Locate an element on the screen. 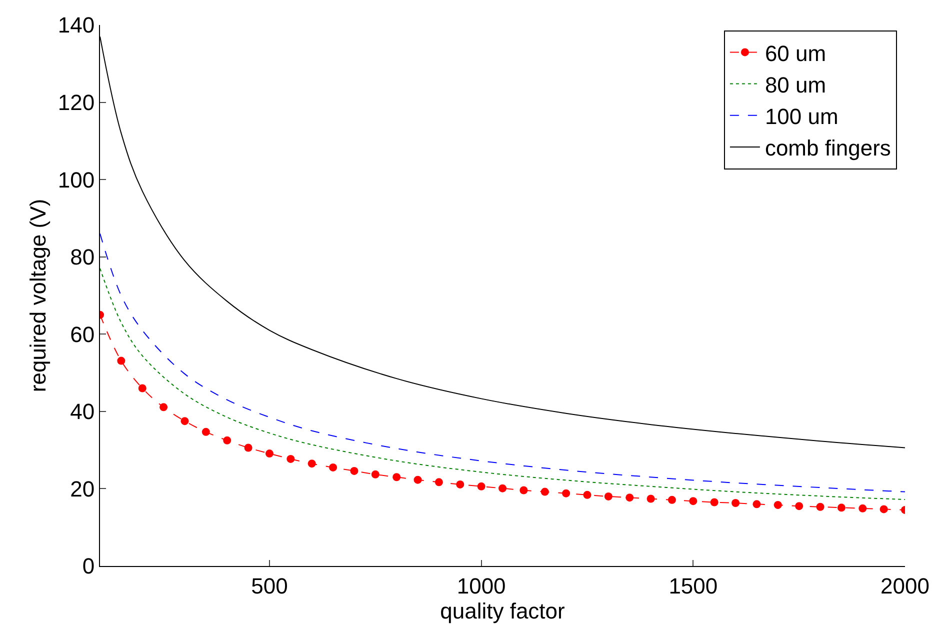  legend-label: comb fingers is located at coordinates (827, 148).